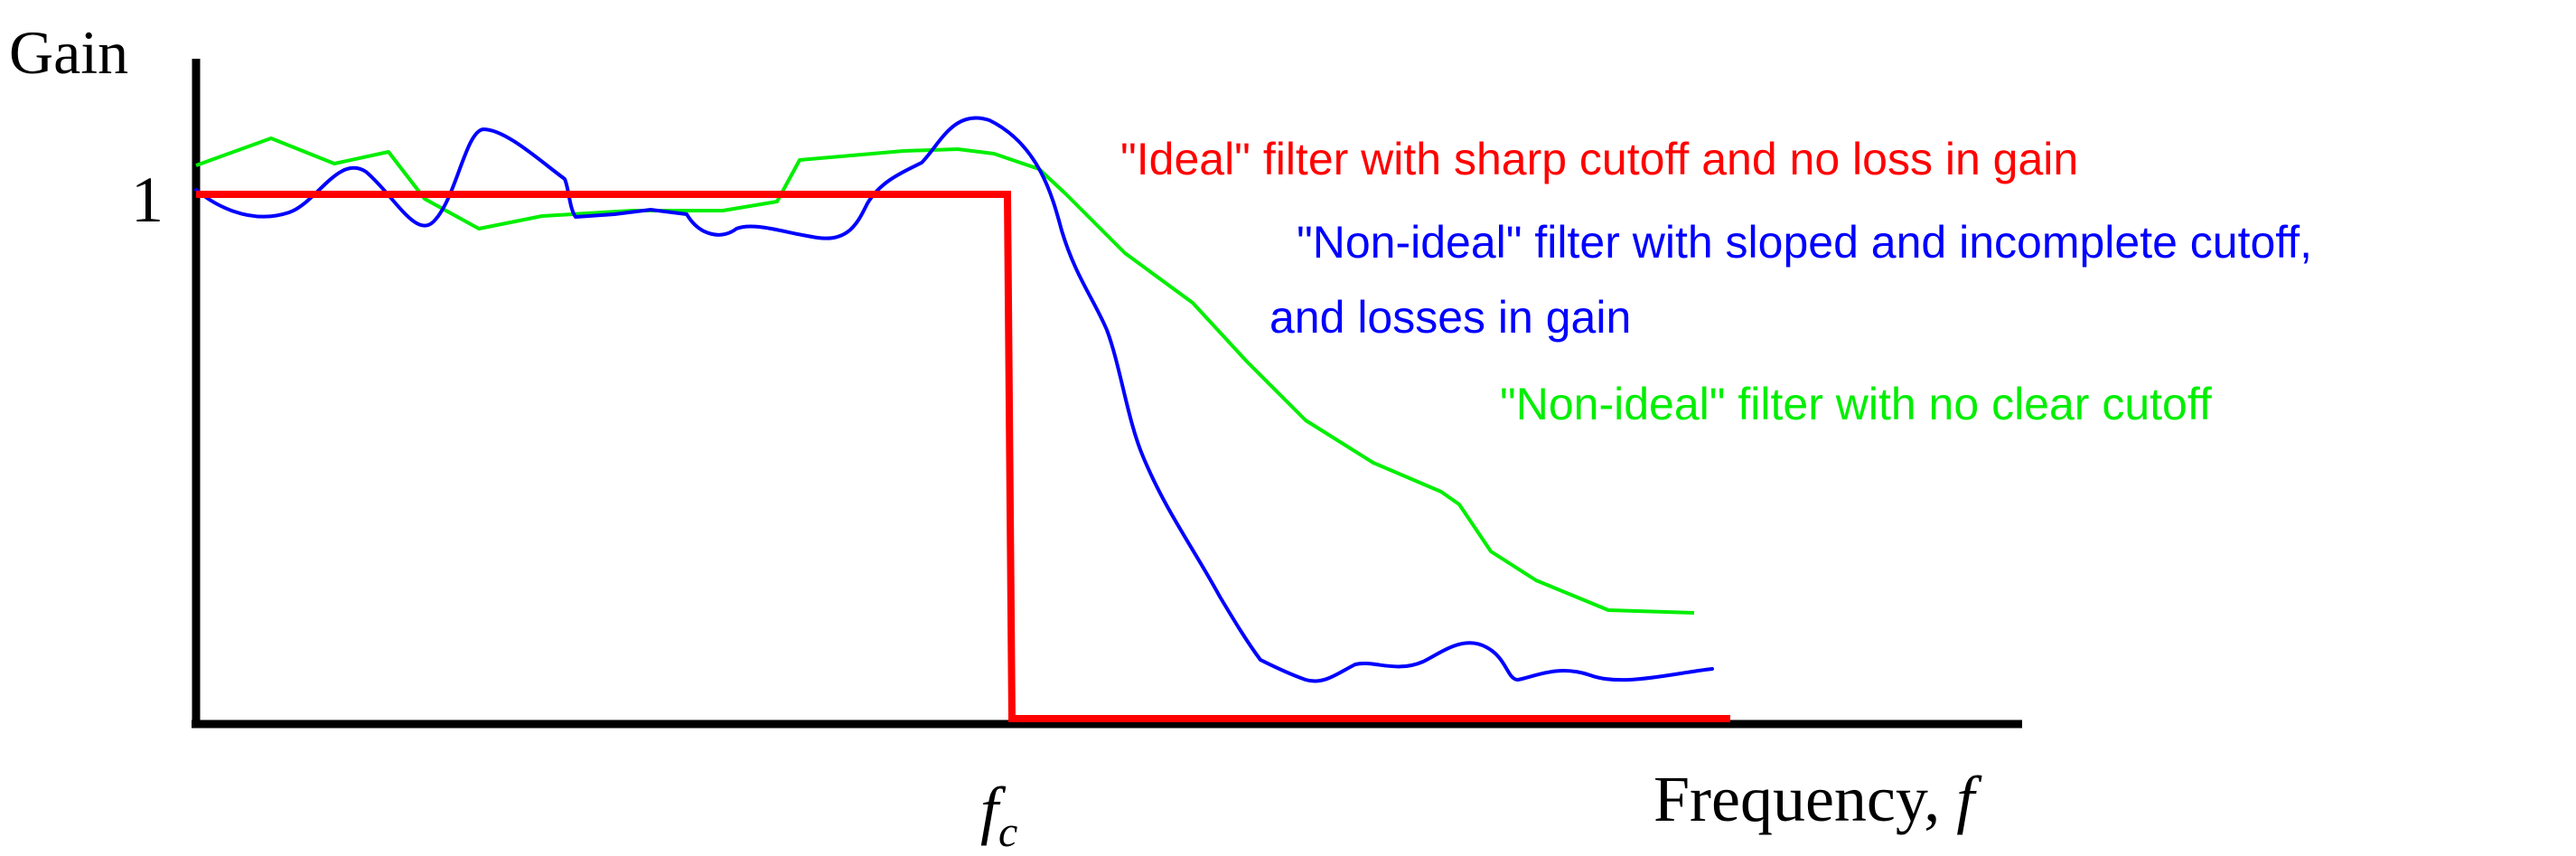 This screenshot has height=856, width=2576. What do you see at coordinates (1965, 799) in the screenshot?
I see `x-axis-label-variable: f` at bounding box center [1965, 799].